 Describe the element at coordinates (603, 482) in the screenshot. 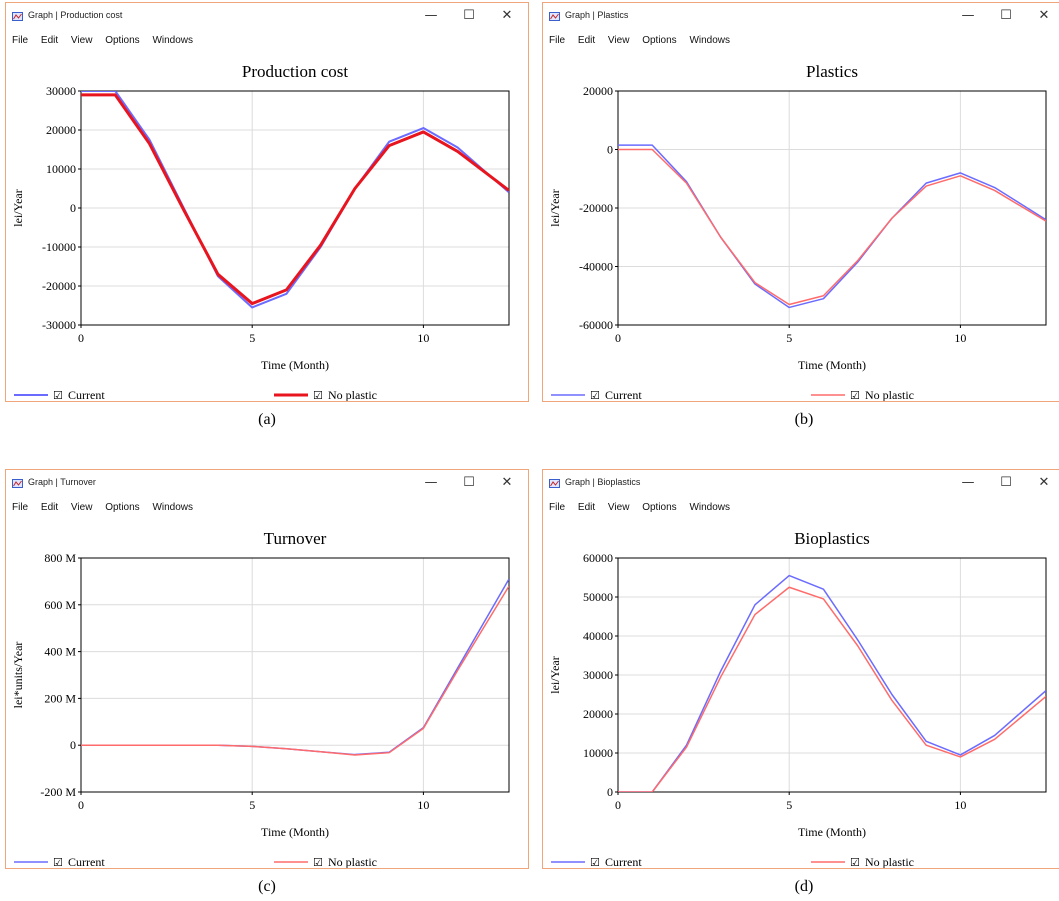

I see `window-title: Graph | Bioplastics` at that location.